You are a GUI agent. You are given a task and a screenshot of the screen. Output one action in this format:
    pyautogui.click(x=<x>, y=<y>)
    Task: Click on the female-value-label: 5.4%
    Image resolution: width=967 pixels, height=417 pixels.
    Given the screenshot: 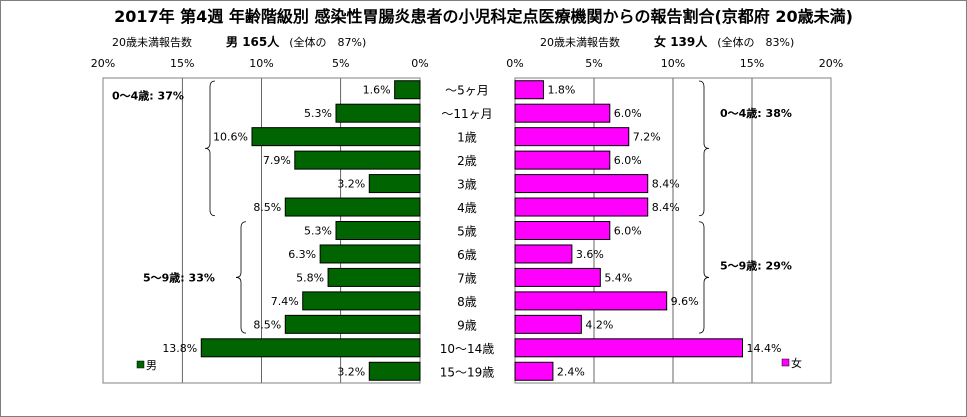 What is the action you would take?
    pyautogui.click(x=618, y=277)
    